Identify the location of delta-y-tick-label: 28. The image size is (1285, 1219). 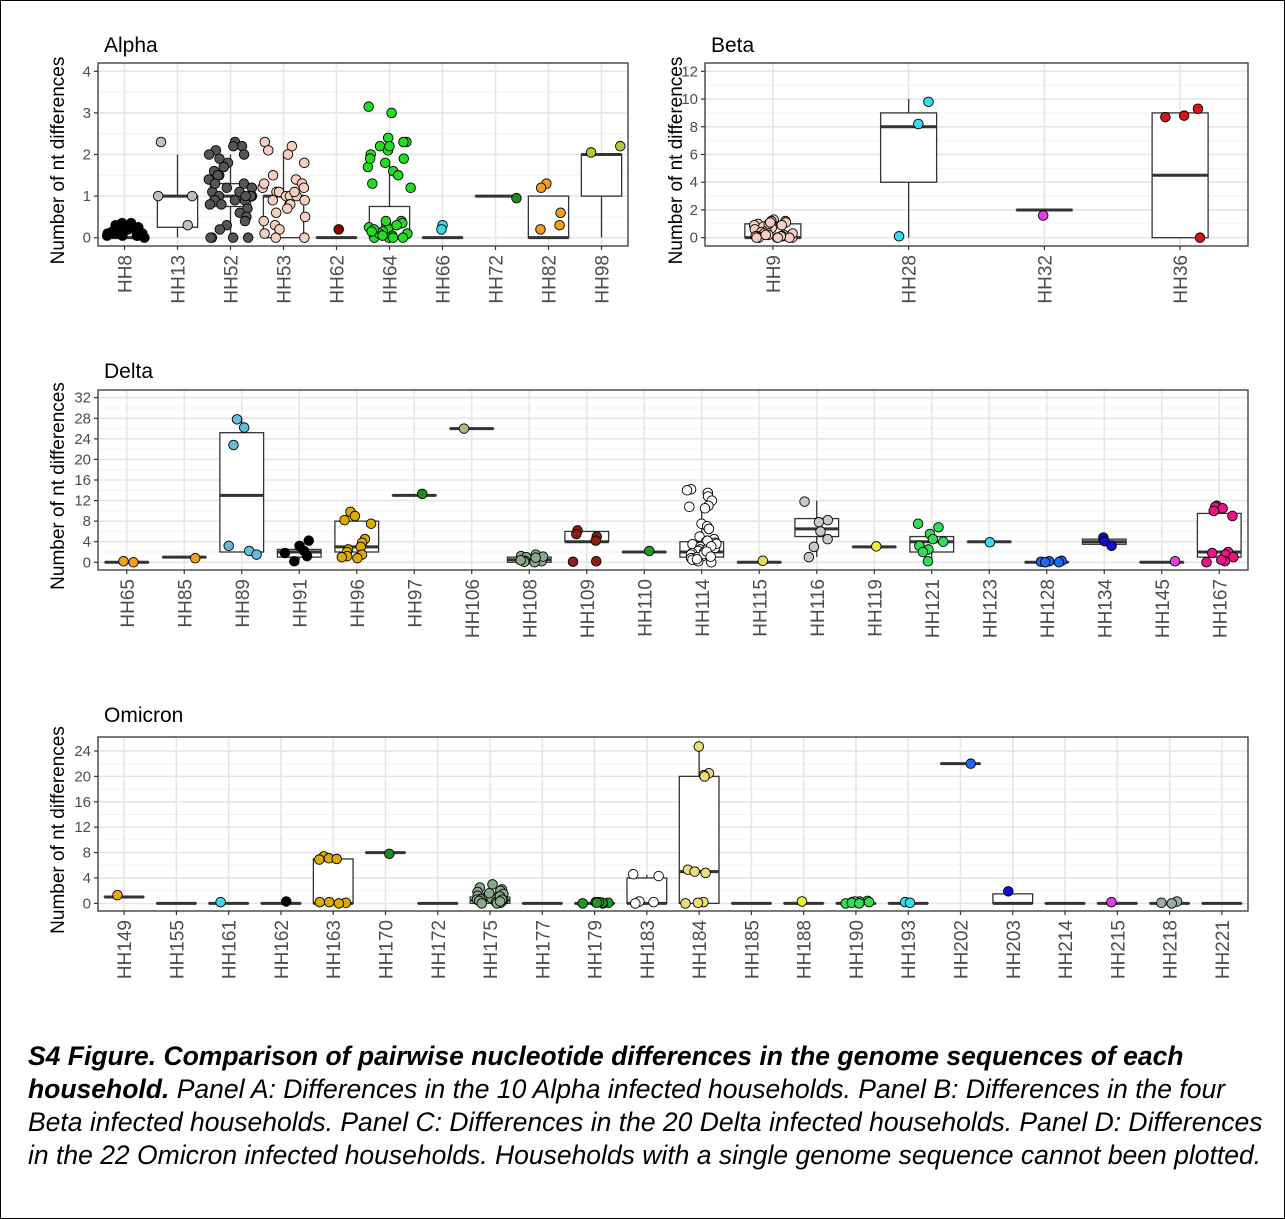
(82, 418).